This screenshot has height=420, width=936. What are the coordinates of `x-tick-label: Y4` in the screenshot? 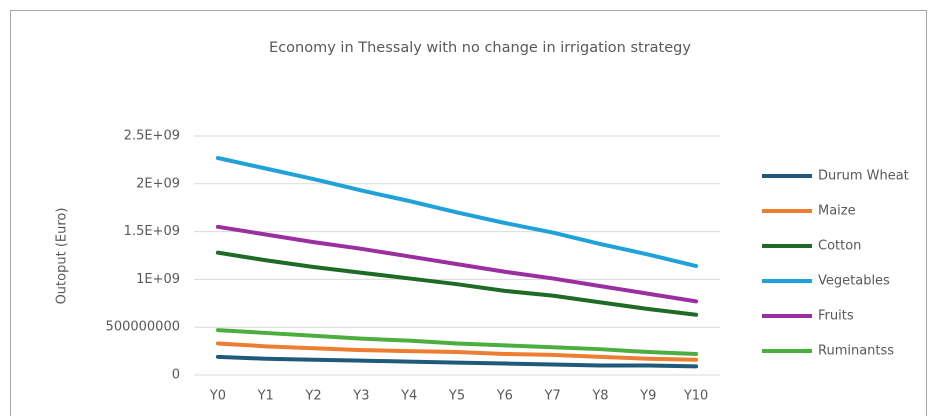 It's located at (408, 396).